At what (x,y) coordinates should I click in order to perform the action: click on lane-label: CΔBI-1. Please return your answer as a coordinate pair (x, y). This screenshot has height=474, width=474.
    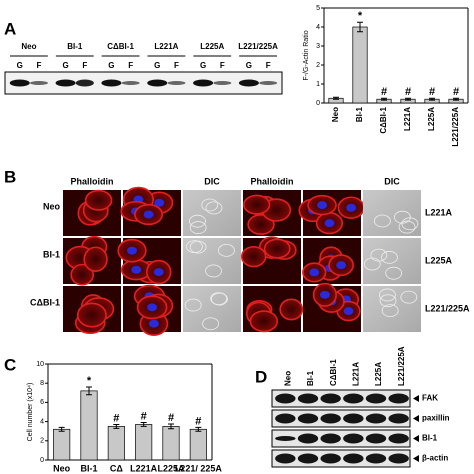
    Looking at the image, I should click on (120, 46).